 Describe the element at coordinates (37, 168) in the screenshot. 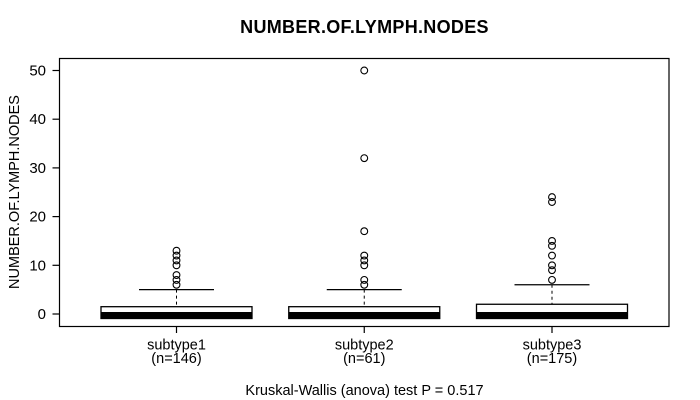

I see `y-axis-tick-label: 30` at that location.